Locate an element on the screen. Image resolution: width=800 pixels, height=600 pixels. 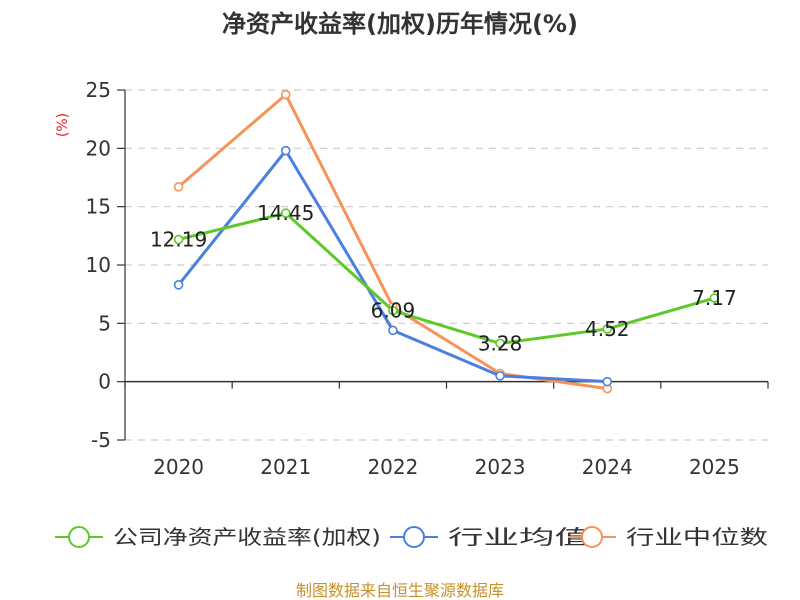
data-label: 14.45 is located at coordinates (285, 213).